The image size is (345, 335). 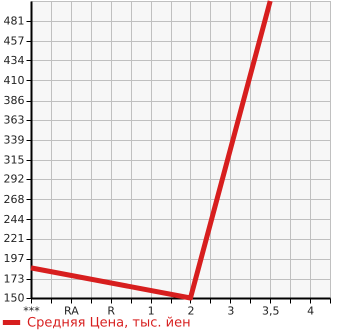 I want to click on y-tick-label: 410, so click(x=14, y=80).